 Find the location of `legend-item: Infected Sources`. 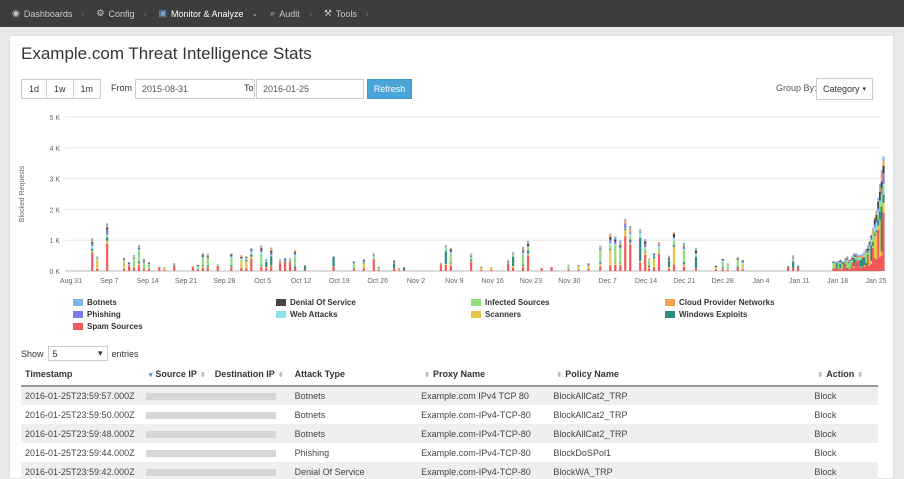

legend-item: Infected Sources is located at coordinates (510, 302).